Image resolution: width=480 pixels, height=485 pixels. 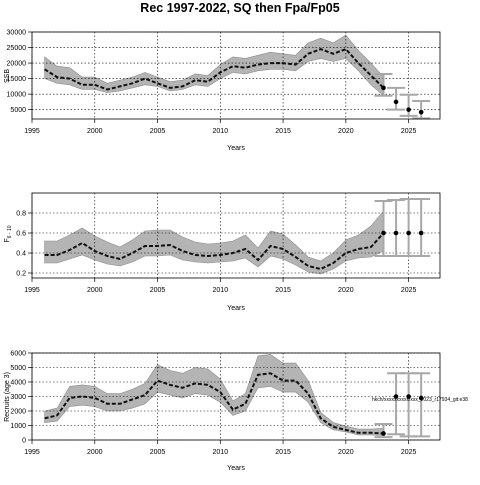 What do you see at coordinates (95, 290) in the screenshot?
I see `fbar-xtick-label-2000: 2000` at bounding box center [95, 290].